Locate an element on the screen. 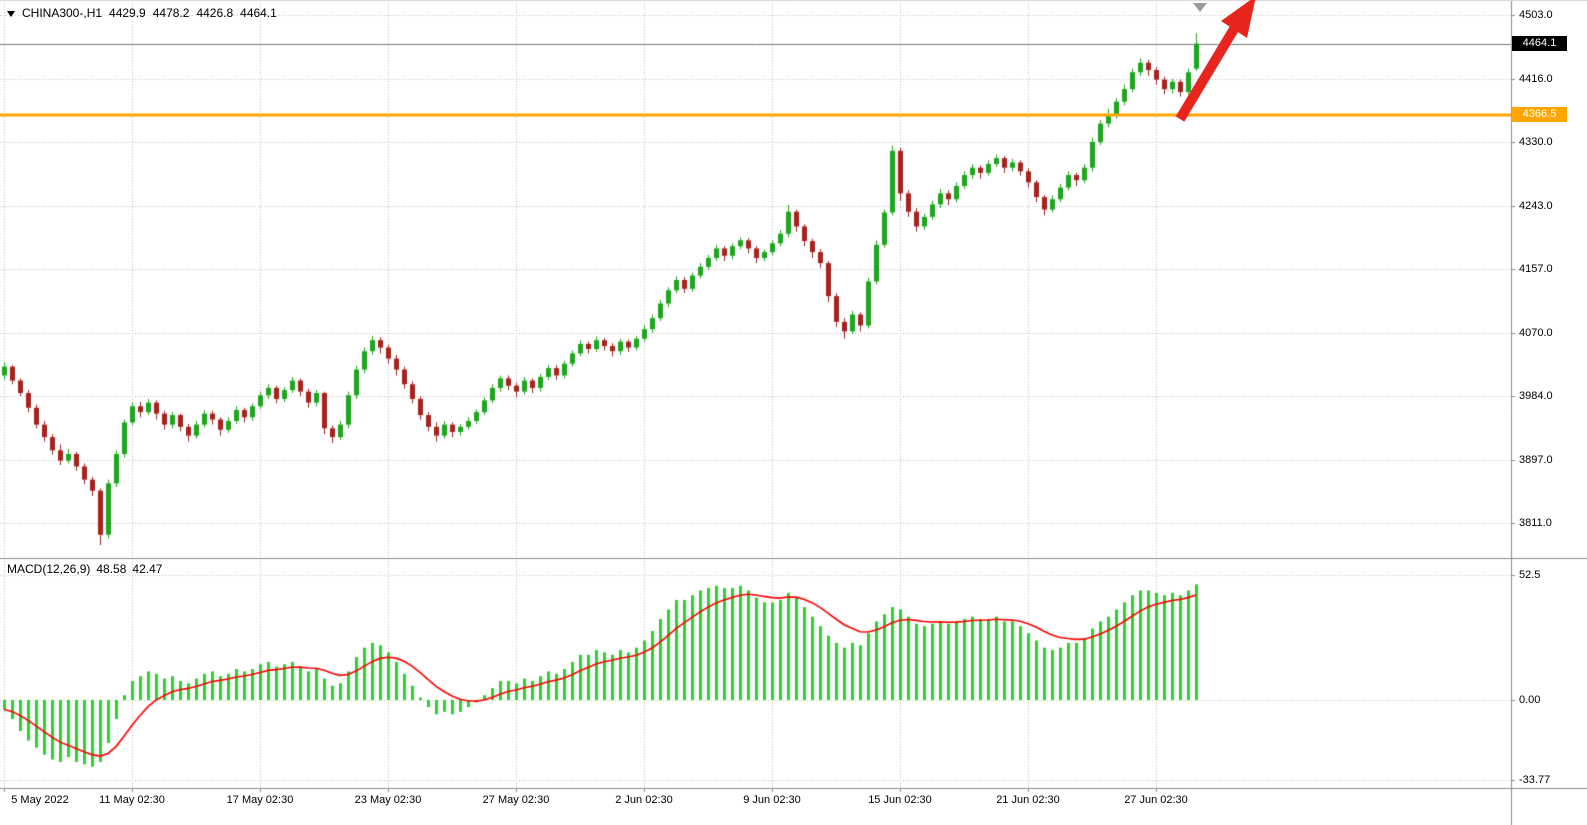  trend-arrow is located at coordinates (1225, 65).